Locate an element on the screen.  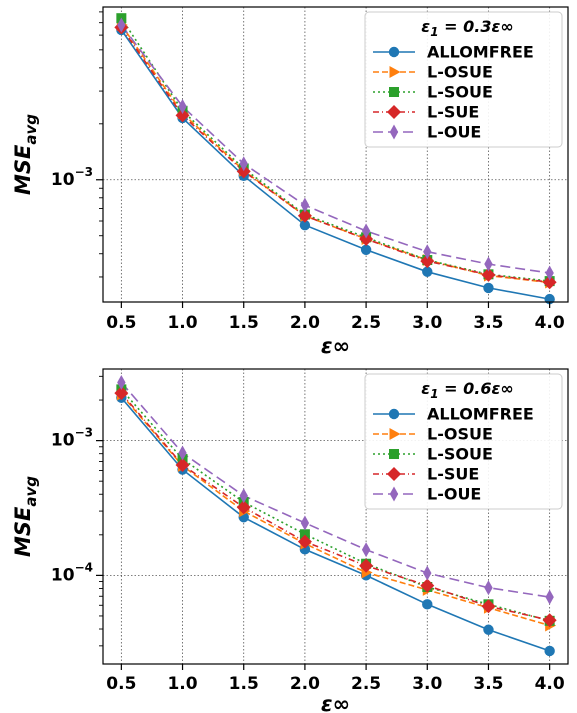
y-tick-label: 10⁻⁴ is located at coordinates (72, 573).